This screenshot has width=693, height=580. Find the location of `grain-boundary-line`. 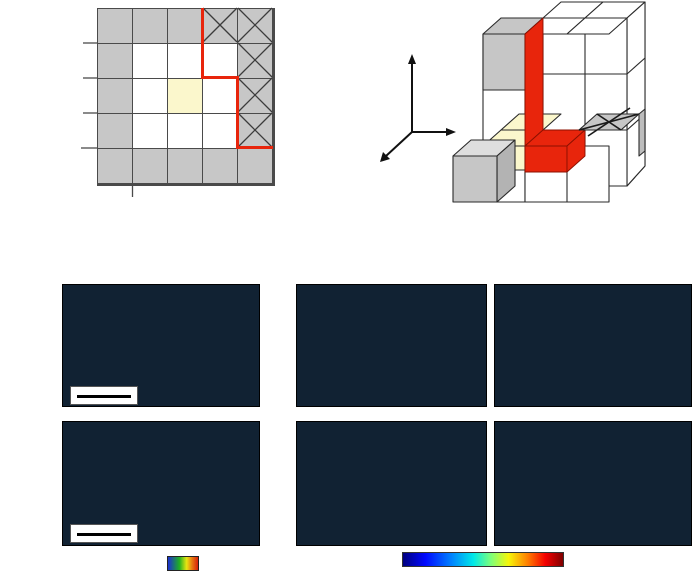

grain-boundary-line is located at coordinates (237, 78).